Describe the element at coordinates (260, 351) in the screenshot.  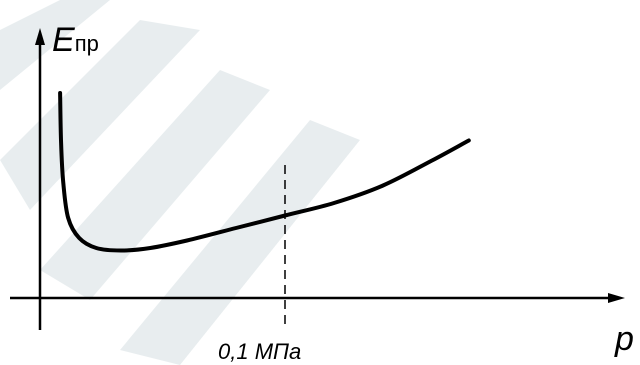
I see `reference-annotation: 0,1 МПа` at that location.